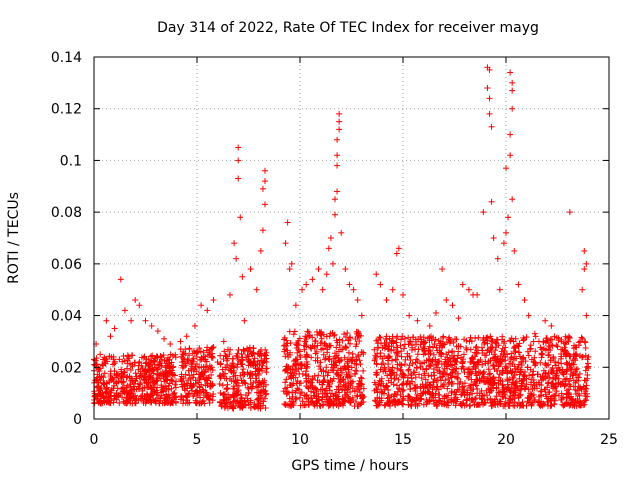 This screenshot has width=640, height=480. Describe the element at coordinates (94, 440) in the screenshot. I see `x-tick-label: 0` at that location.